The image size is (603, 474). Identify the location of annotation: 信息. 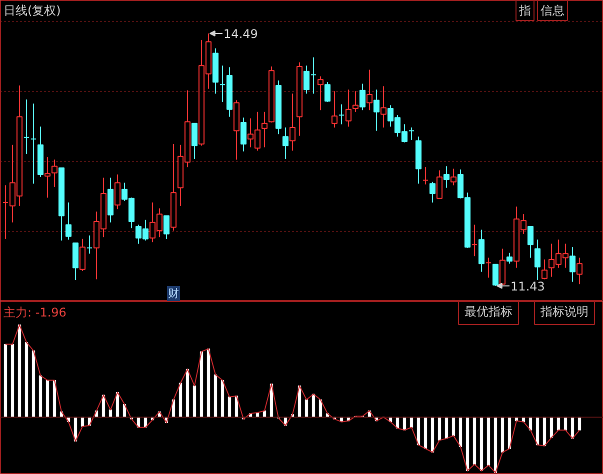
(552, 11).